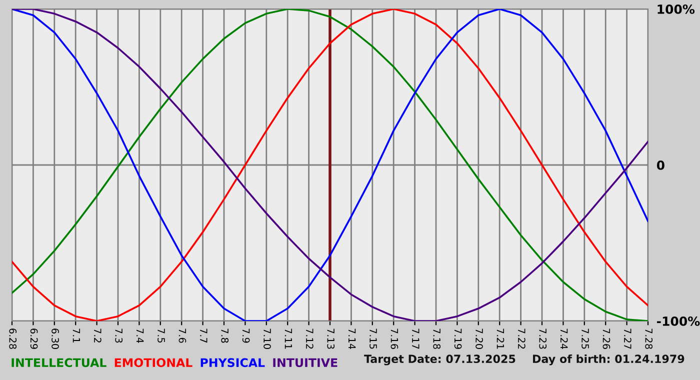 The height and width of the screenshot is (380, 700). Describe the element at coordinates (161, 335) in the screenshot. I see `x-tick-label: 7.5` at that location.